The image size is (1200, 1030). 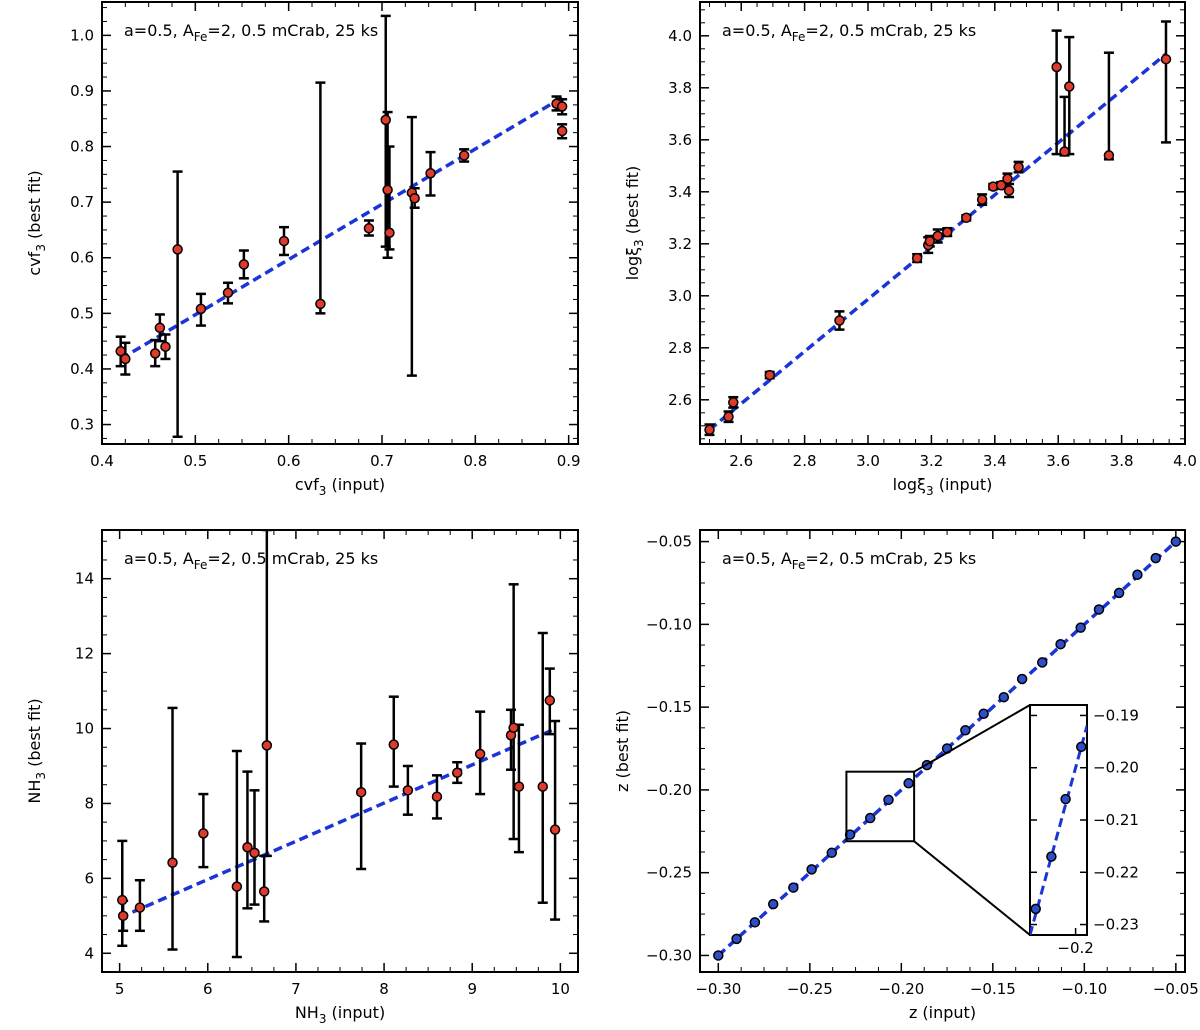 I want to click on x-tick-label: 2.6, so click(x=741, y=461).